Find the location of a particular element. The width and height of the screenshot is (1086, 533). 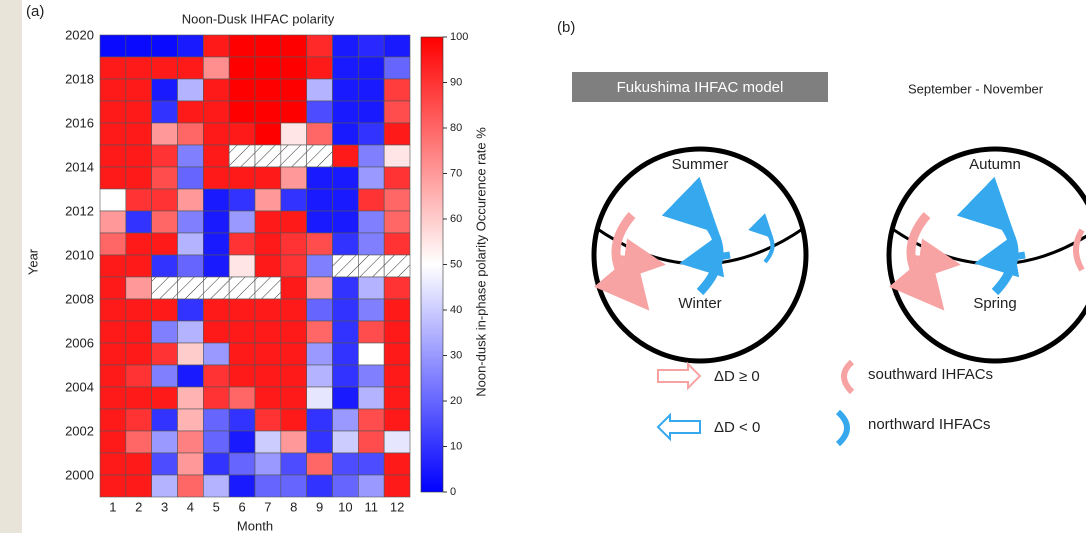

y-tick-label: 2006 is located at coordinates (79, 342).